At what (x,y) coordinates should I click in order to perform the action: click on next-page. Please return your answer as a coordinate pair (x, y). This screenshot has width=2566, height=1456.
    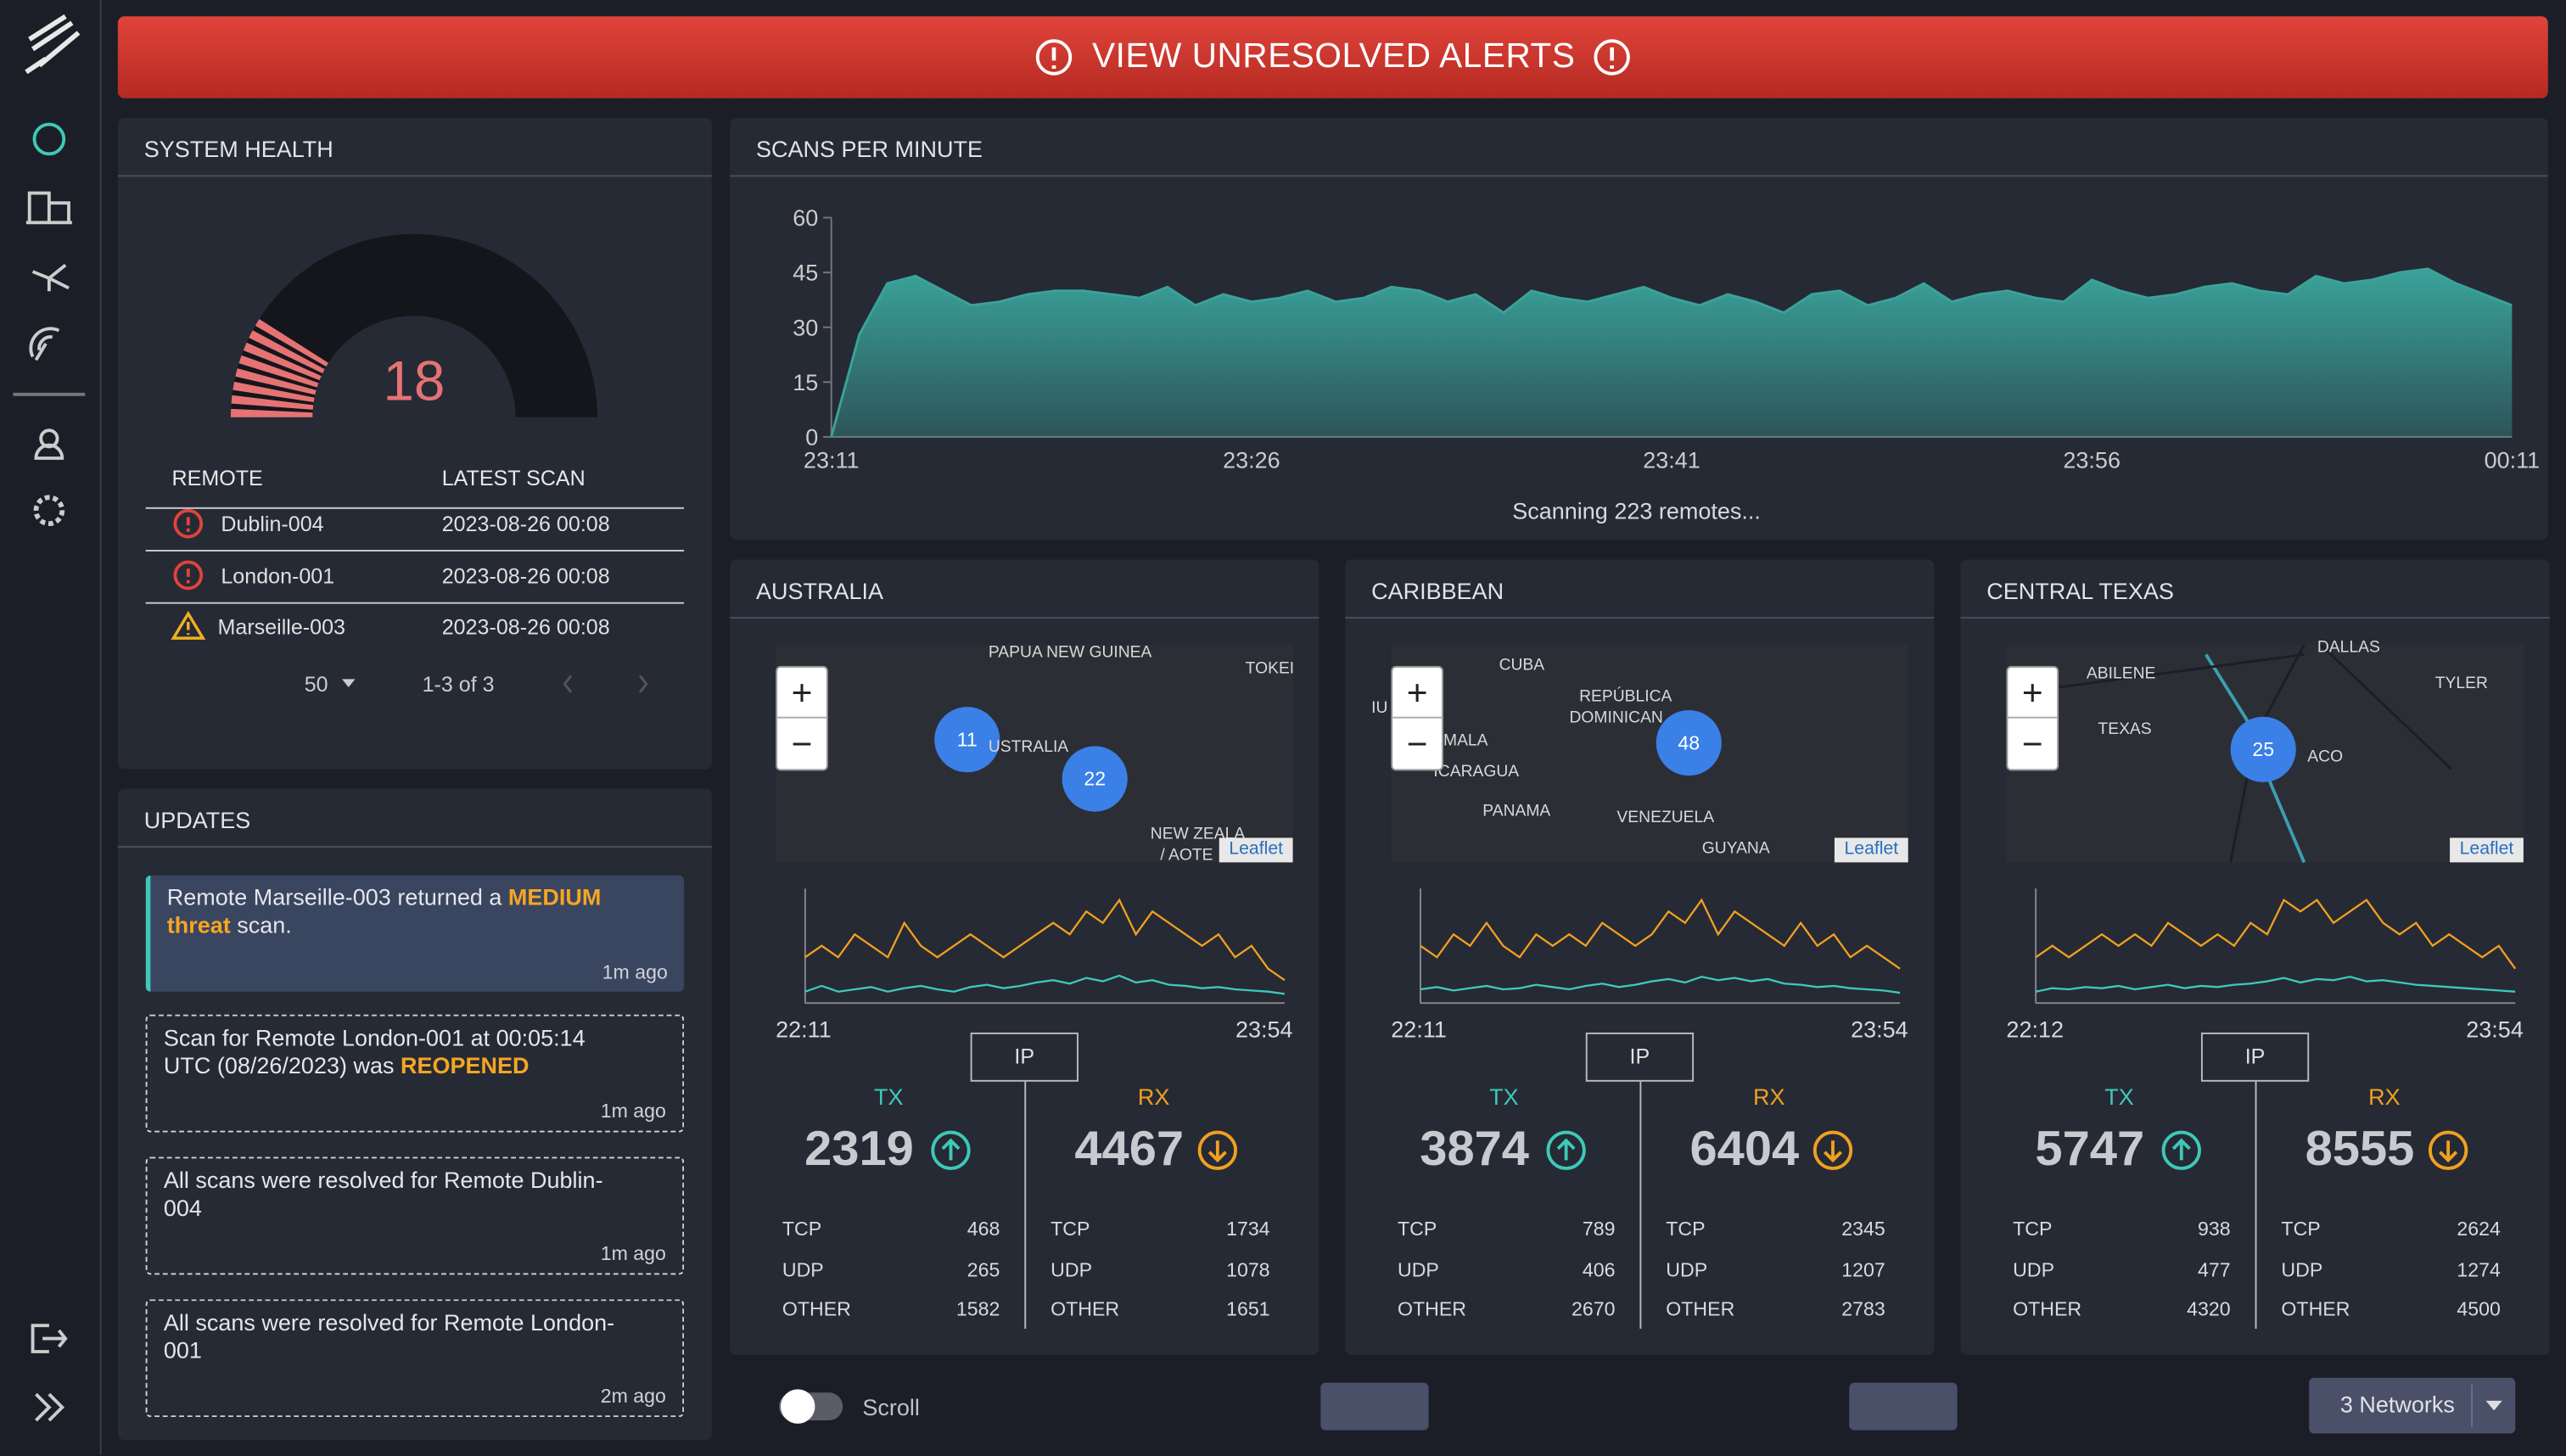
    Looking at the image, I should click on (643, 684).